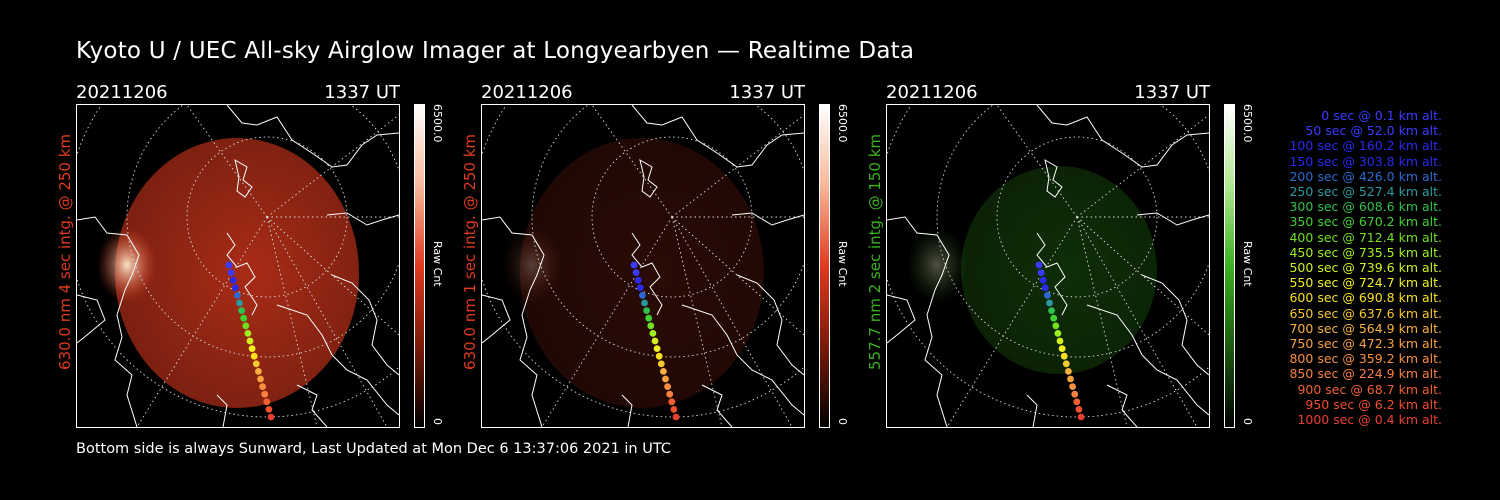  I want to click on legend-entry: 350 sec @ 670.2 km alt., so click(1365, 222).